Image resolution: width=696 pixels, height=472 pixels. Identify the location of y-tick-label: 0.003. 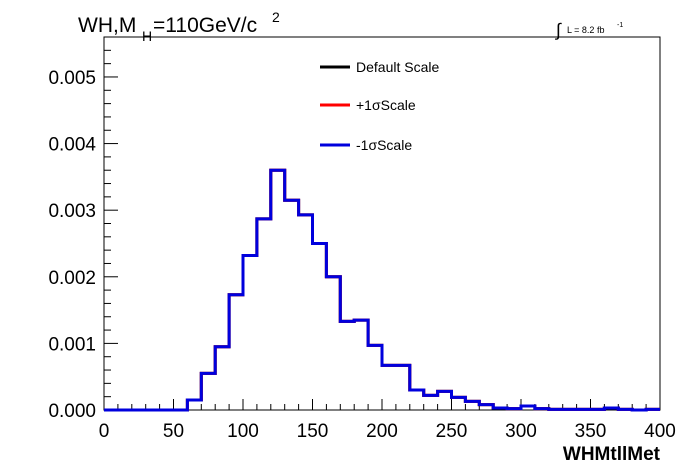
(72, 211).